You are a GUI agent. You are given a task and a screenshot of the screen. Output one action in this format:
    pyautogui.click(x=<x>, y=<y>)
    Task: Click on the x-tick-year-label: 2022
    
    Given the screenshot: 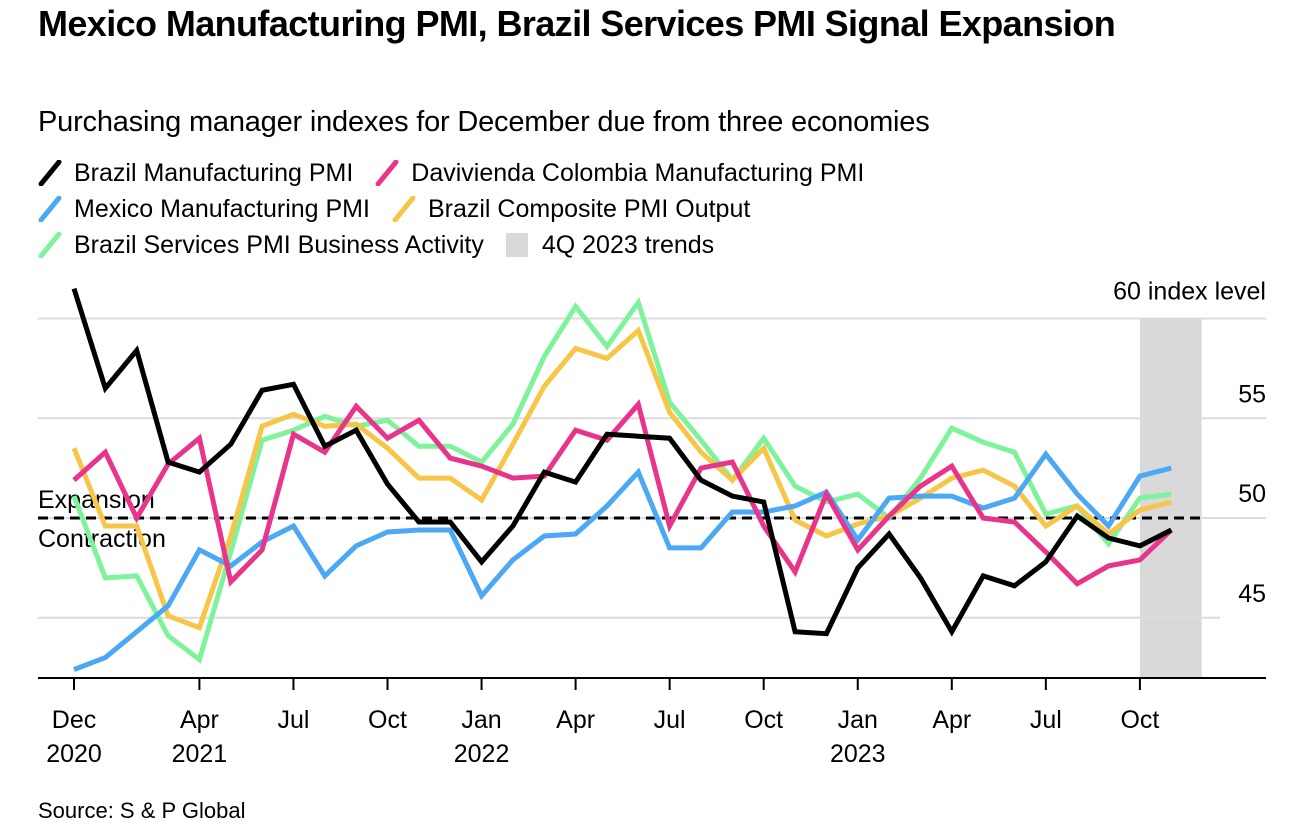 What is the action you would take?
    pyautogui.click(x=482, y=754)
    